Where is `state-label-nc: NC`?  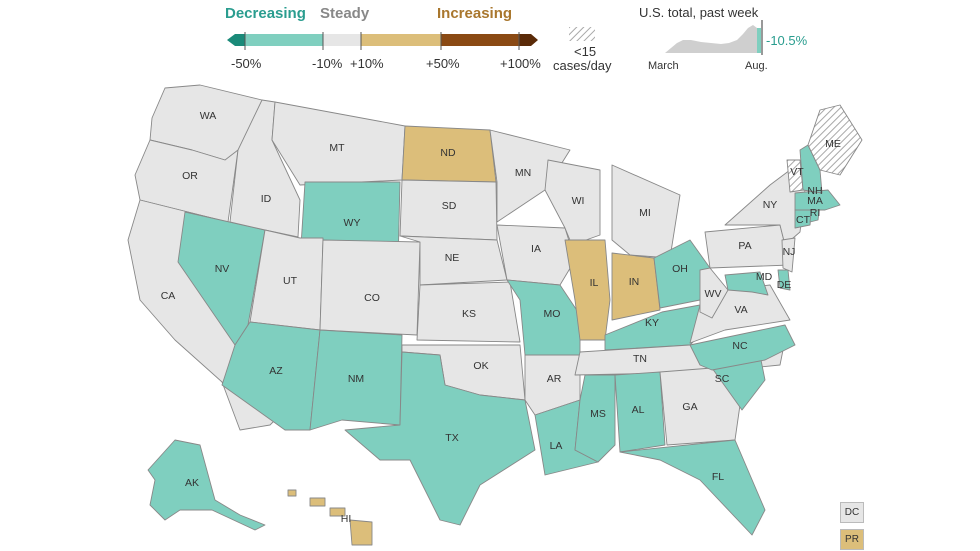
state-label-nc: NC is located at coordinates (740, 346).